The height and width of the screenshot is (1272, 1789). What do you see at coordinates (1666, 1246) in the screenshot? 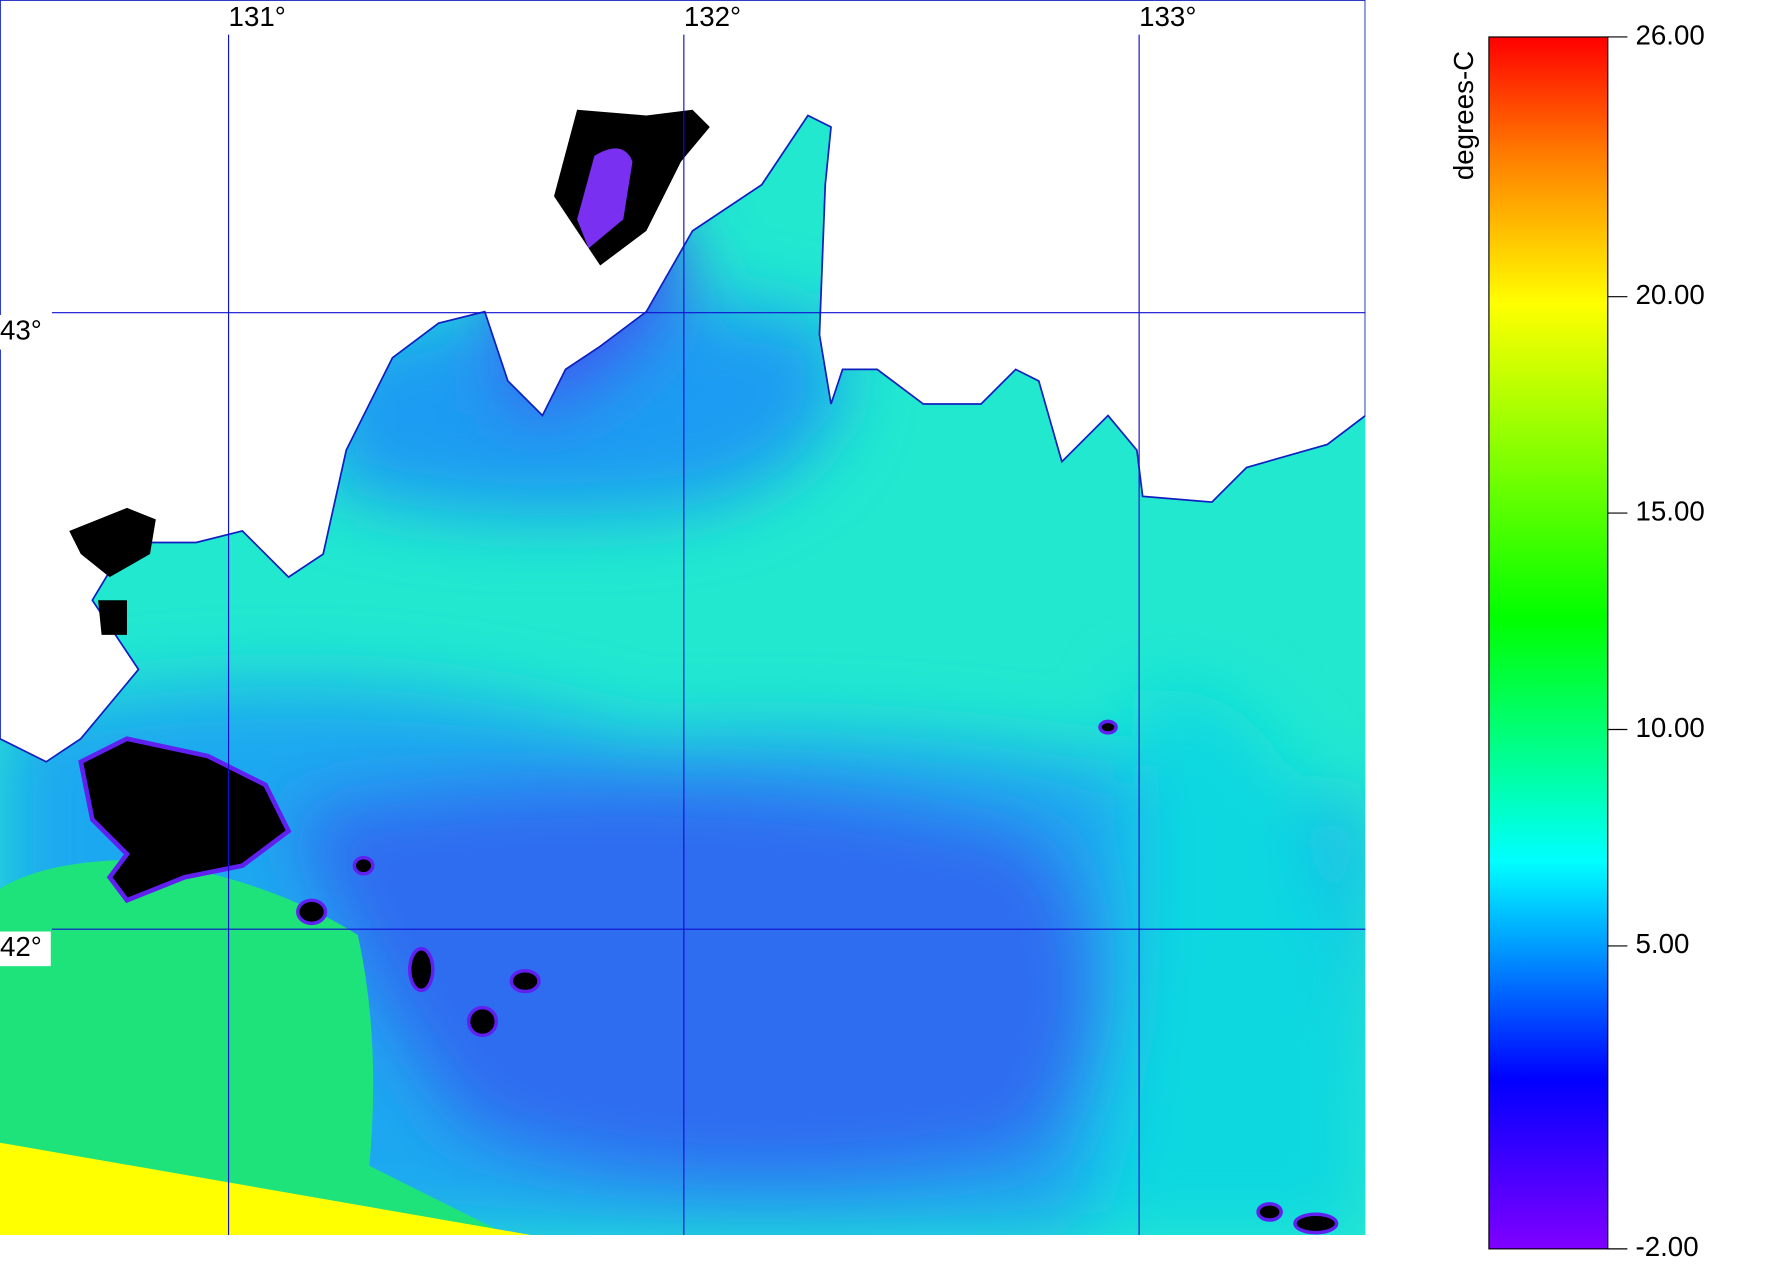
I see `colorbar-tick-label: -2.00` at bounding box center [1666, 1246].